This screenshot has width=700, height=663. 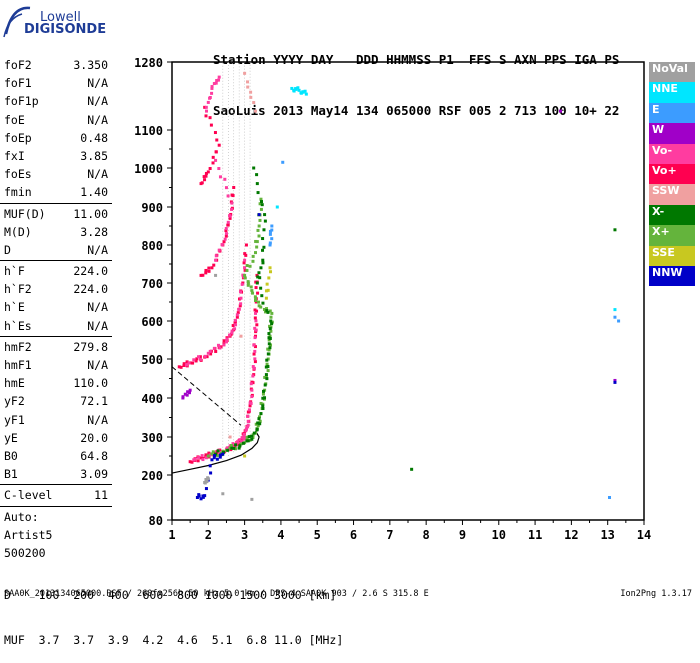 I want to click on param-label: h`F2, so click(x=18, y=289).